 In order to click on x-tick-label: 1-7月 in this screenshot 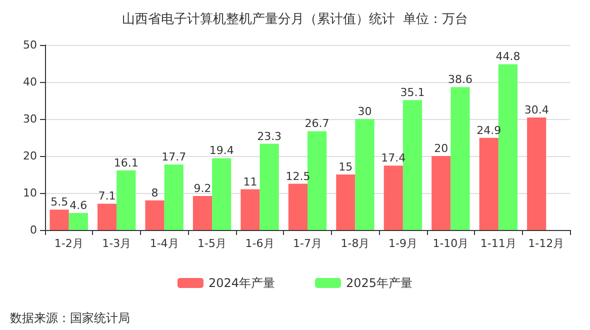, I will do `click(307, 243)`.